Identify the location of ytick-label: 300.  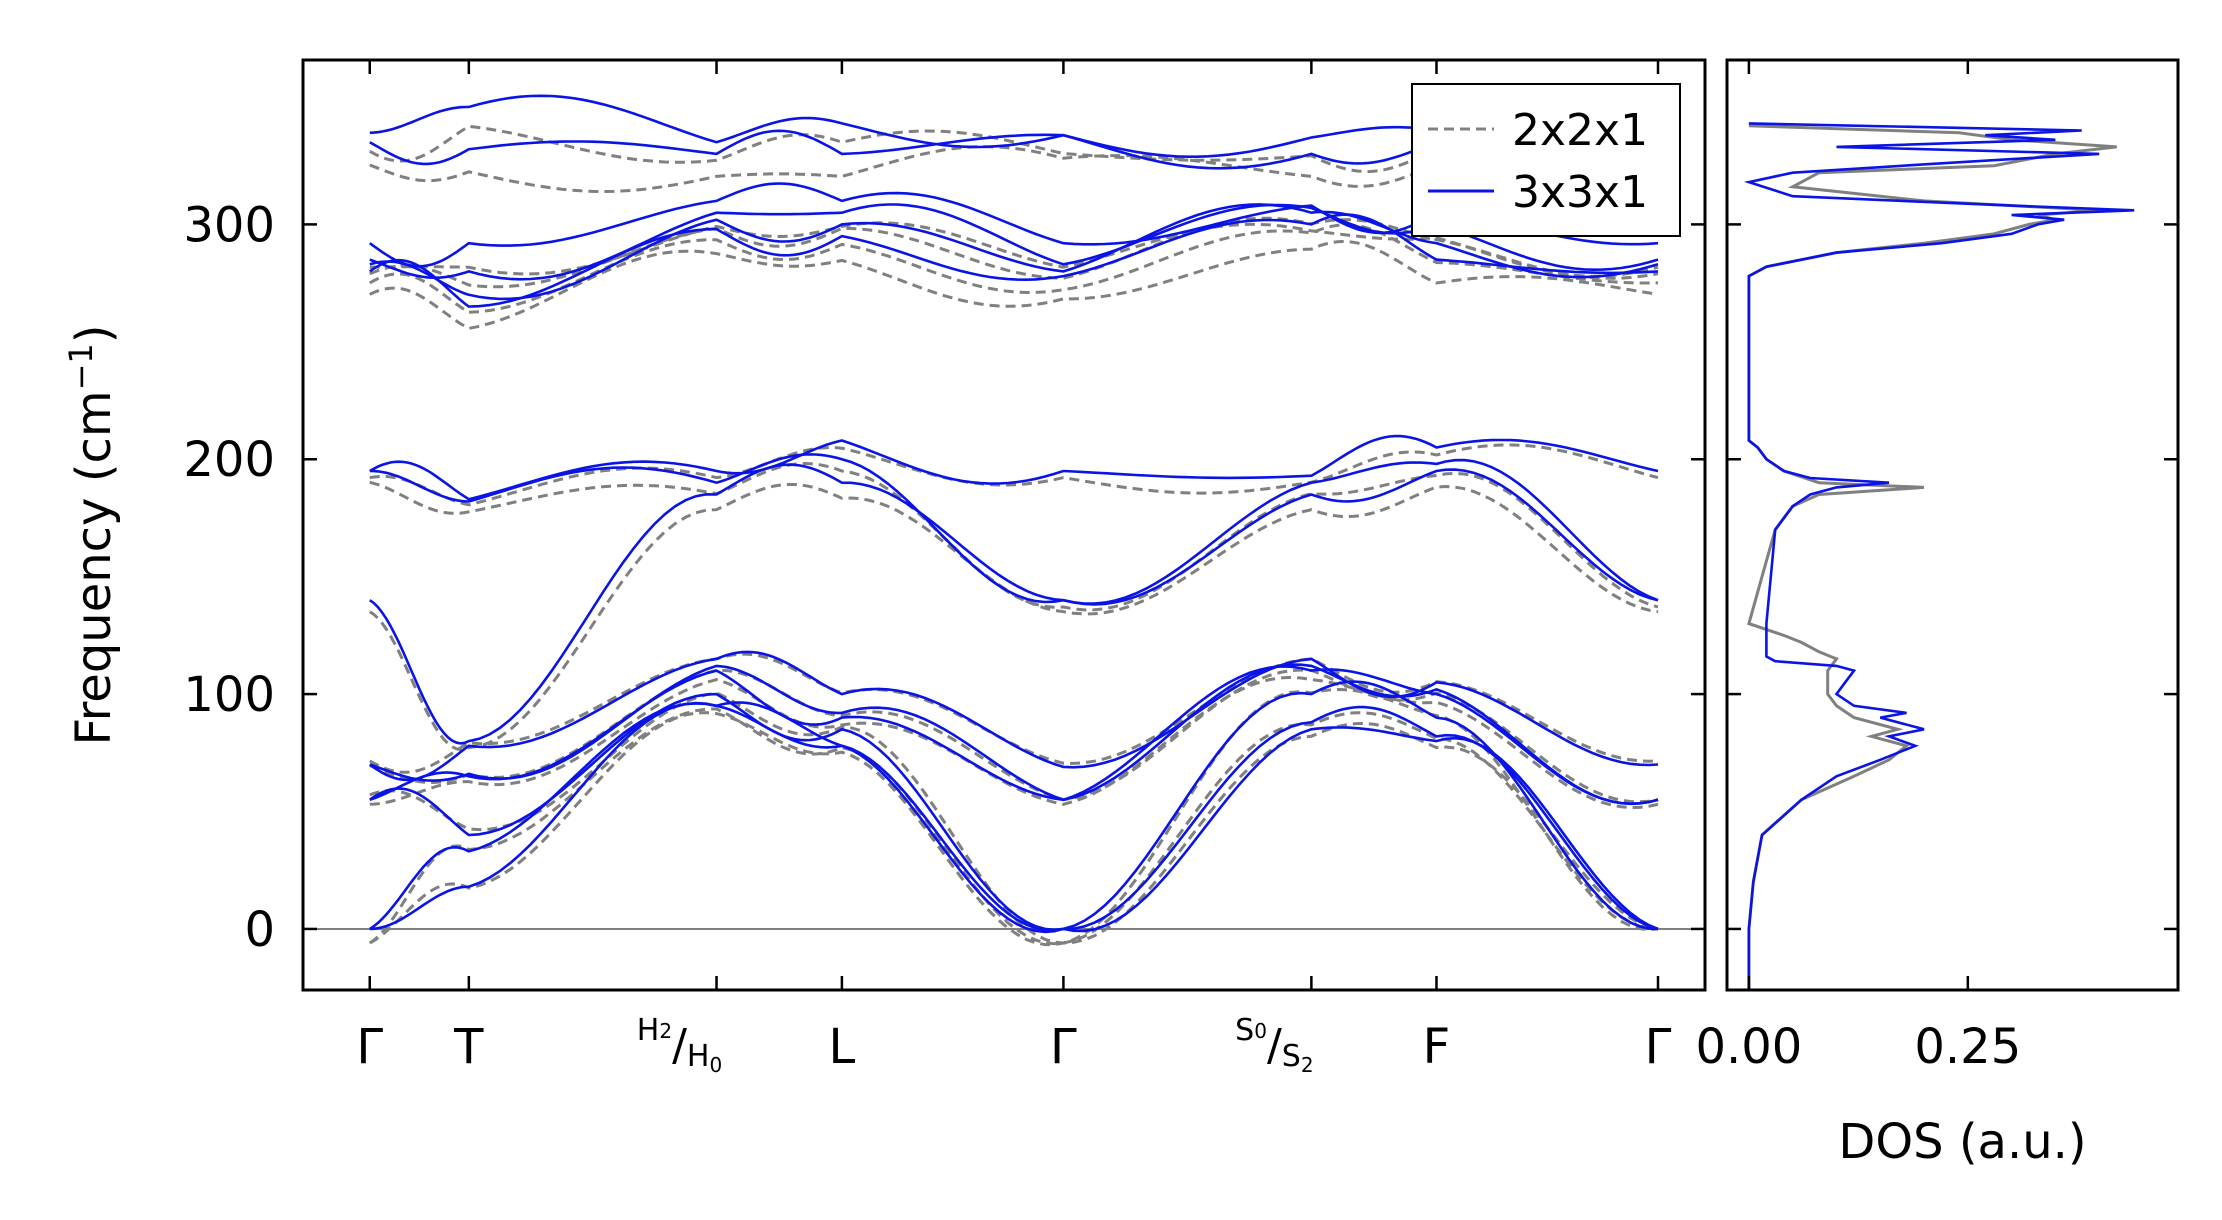
(229, 225).